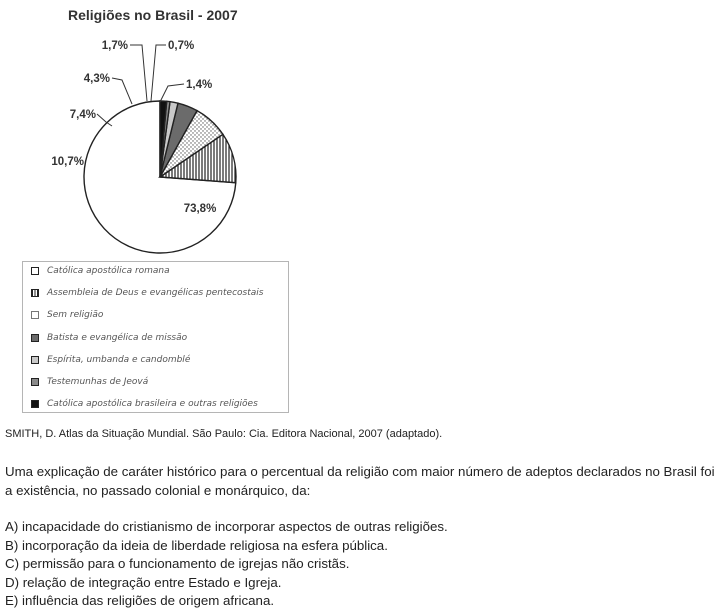  Describe the element at coordinates (144, 147) in the screenshot. I see `pie-chart-svg: 73,8% 10,7% 7,4% 4,3% 1,7% 0,7% 1,4%` at that location.